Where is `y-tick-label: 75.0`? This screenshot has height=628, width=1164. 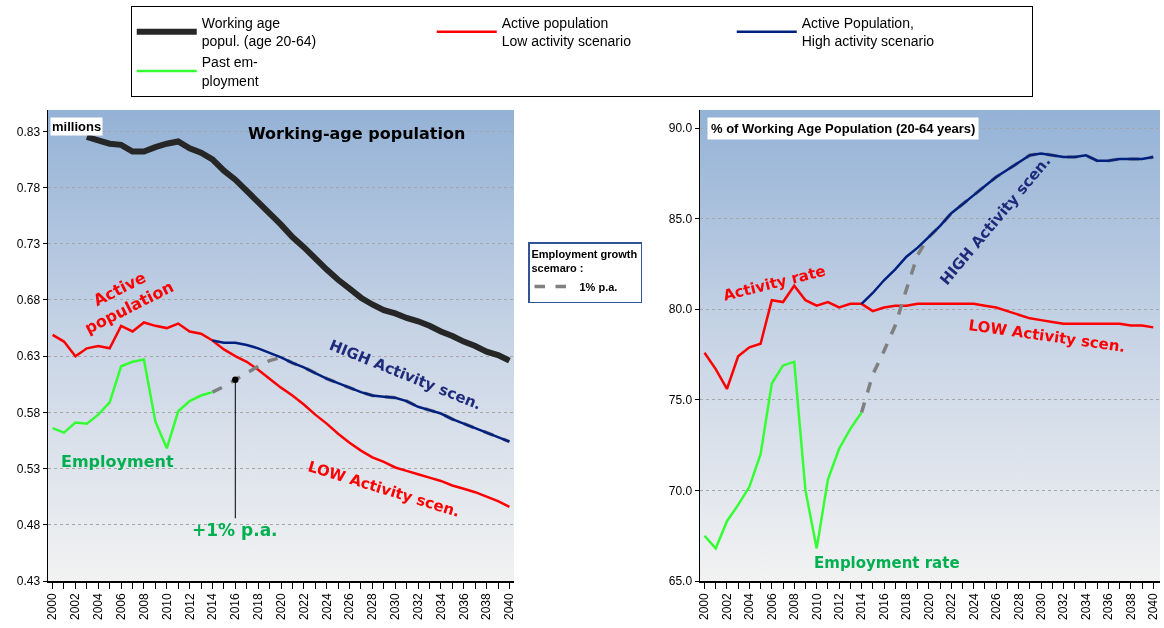
y-tick-label: 75.0 is located at coordinates (680, 400).